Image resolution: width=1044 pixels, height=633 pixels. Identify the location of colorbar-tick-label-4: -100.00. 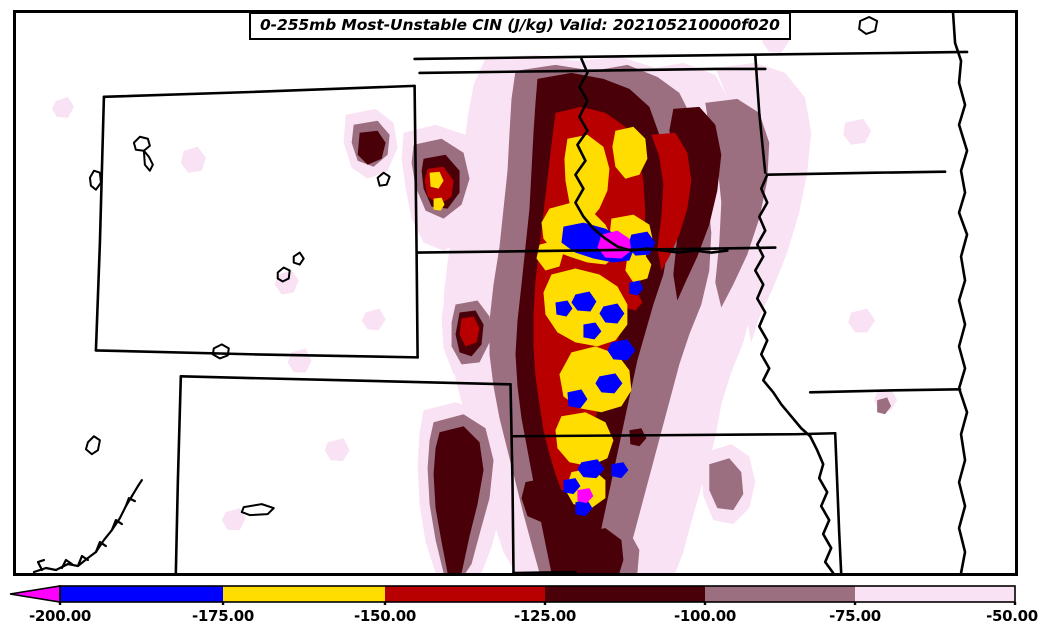
(705, 616).